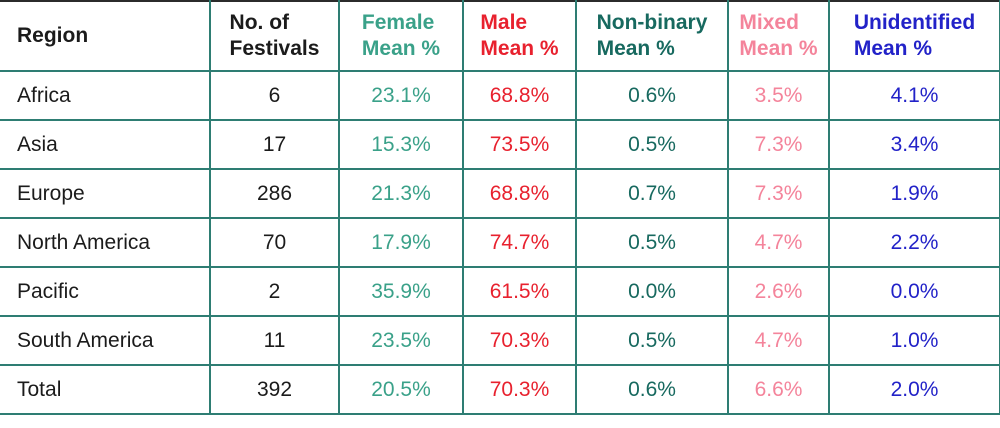 The image size is (1000, 428). Describe the element at coordinates (401, 36) in the screenshot. I see `column-header-female-mean: Female Mean %` at that location.